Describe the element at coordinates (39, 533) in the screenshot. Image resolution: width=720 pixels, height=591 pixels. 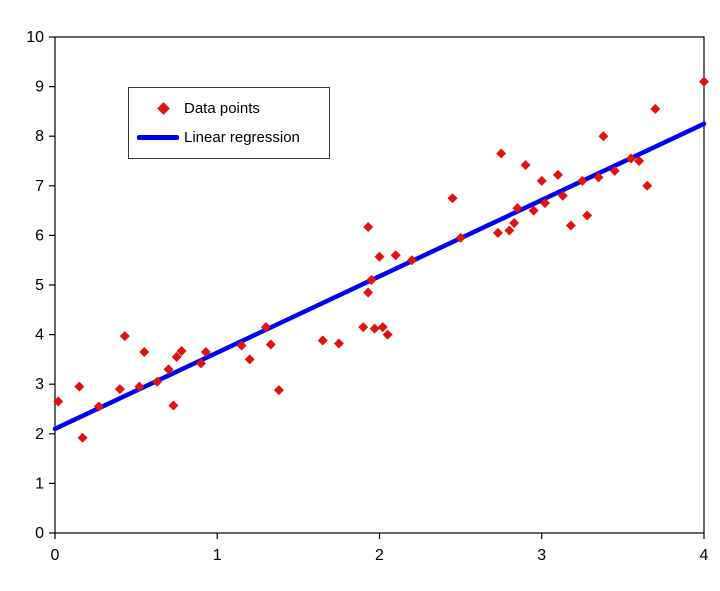
I see `y-tick-label: 0` at that location.